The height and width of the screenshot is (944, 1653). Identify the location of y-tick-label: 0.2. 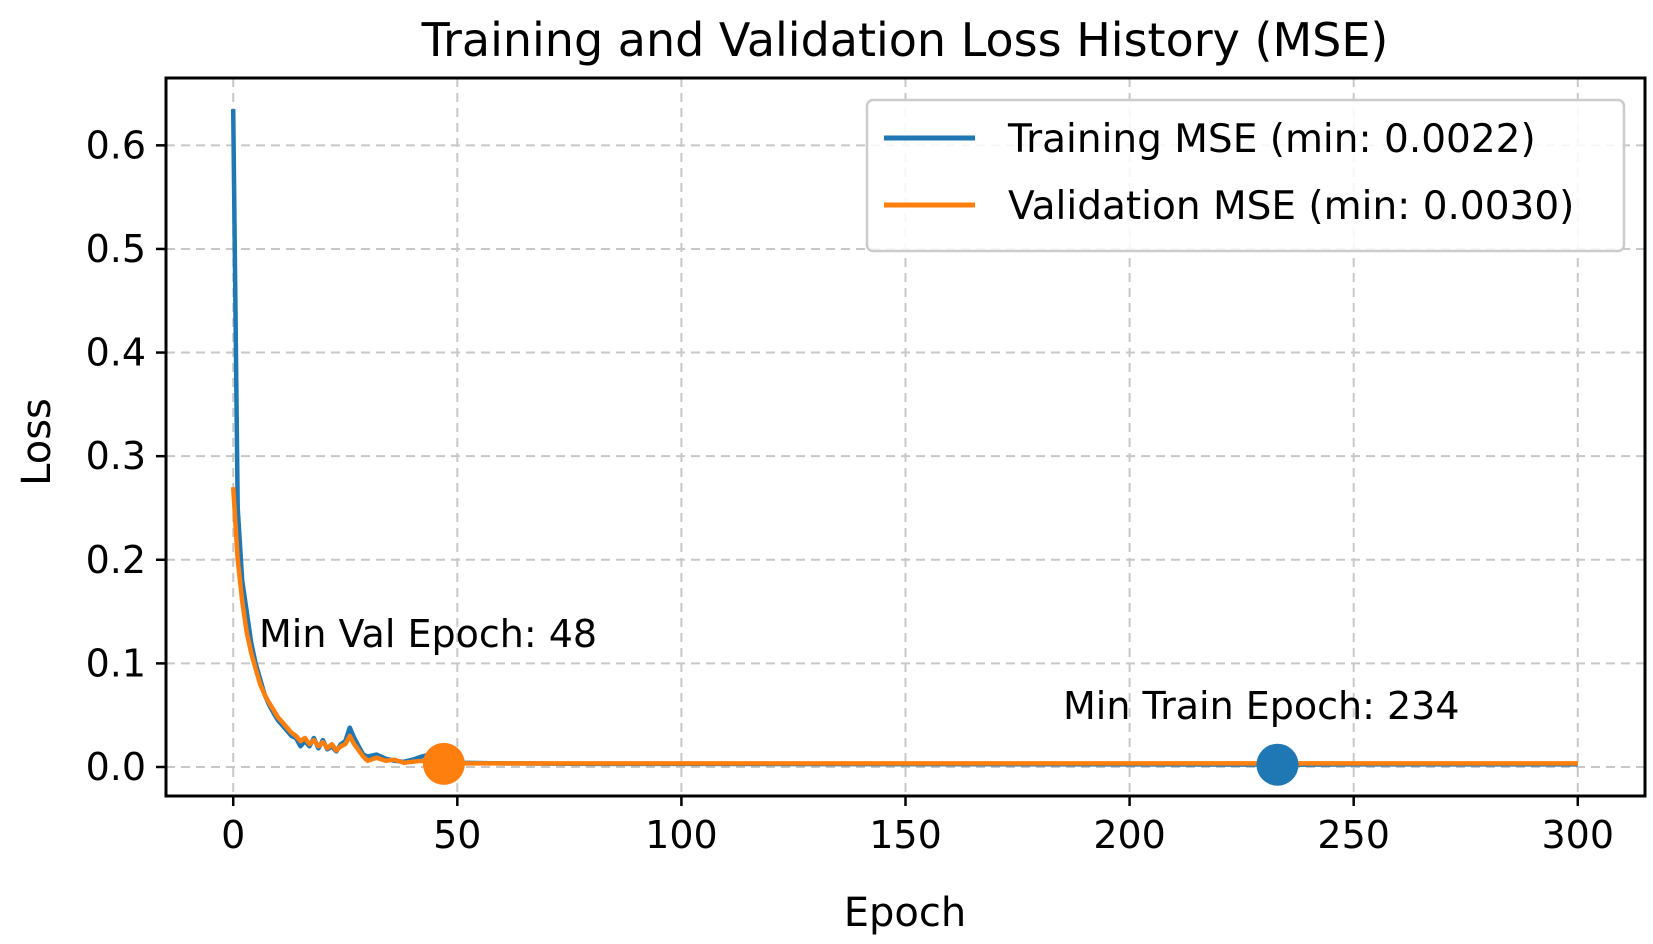
(116, 560).